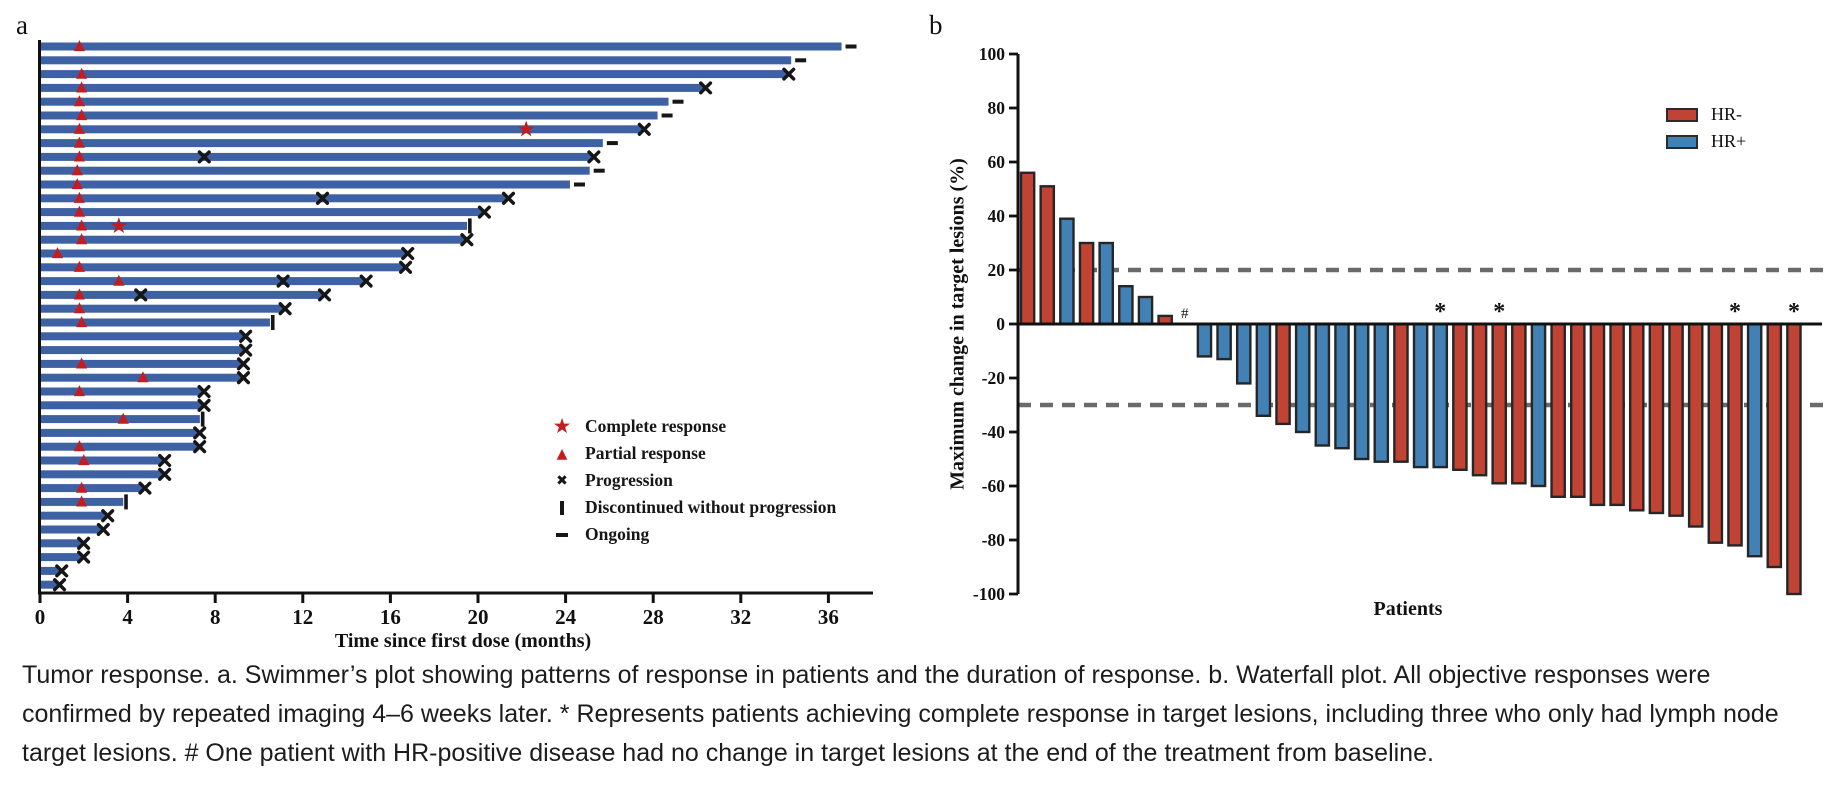  Describe the element at coordinates (1706, 127) in the screenshot. I see `panel-b-legend: HR- HR+` at that location.